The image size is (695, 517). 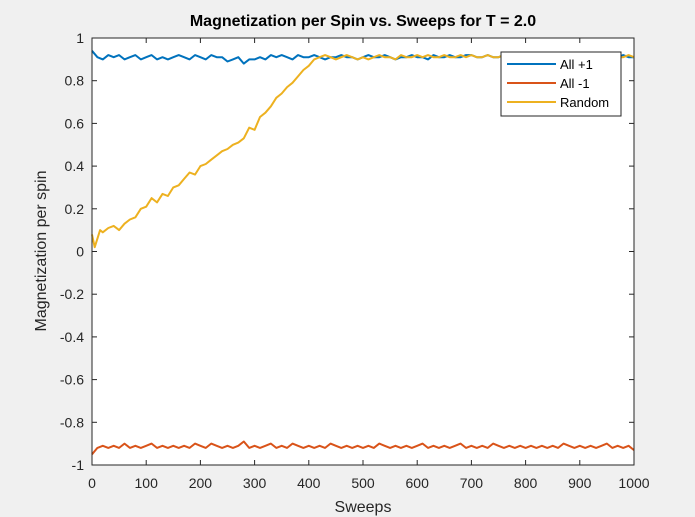 What do you see at coordinates (72, 422) in the screenshot?
I see `y-tick-label: -0.8` at bounding box center [72, 422].